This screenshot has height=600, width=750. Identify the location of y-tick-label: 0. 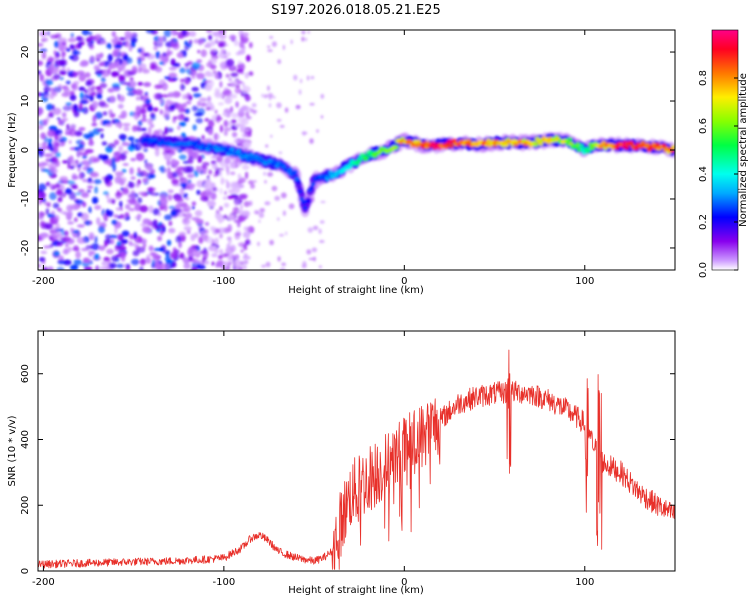
(25, 150).